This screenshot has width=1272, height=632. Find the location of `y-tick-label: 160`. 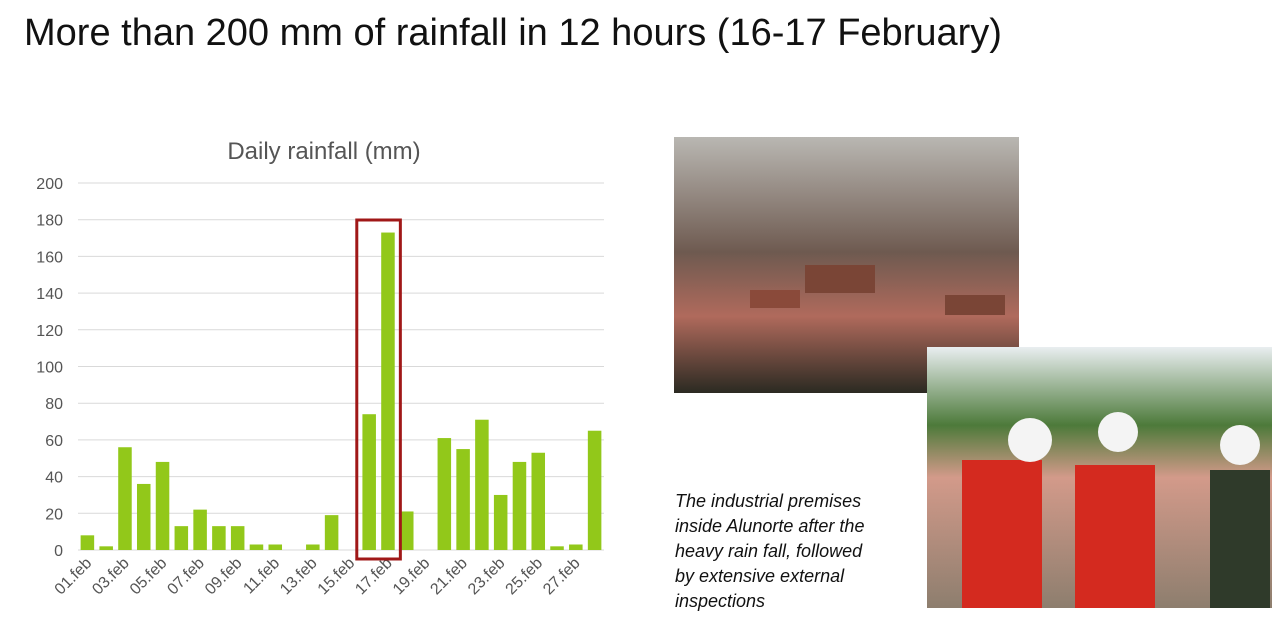

y-tick-label: 160 is located at coordinates (49, 257).